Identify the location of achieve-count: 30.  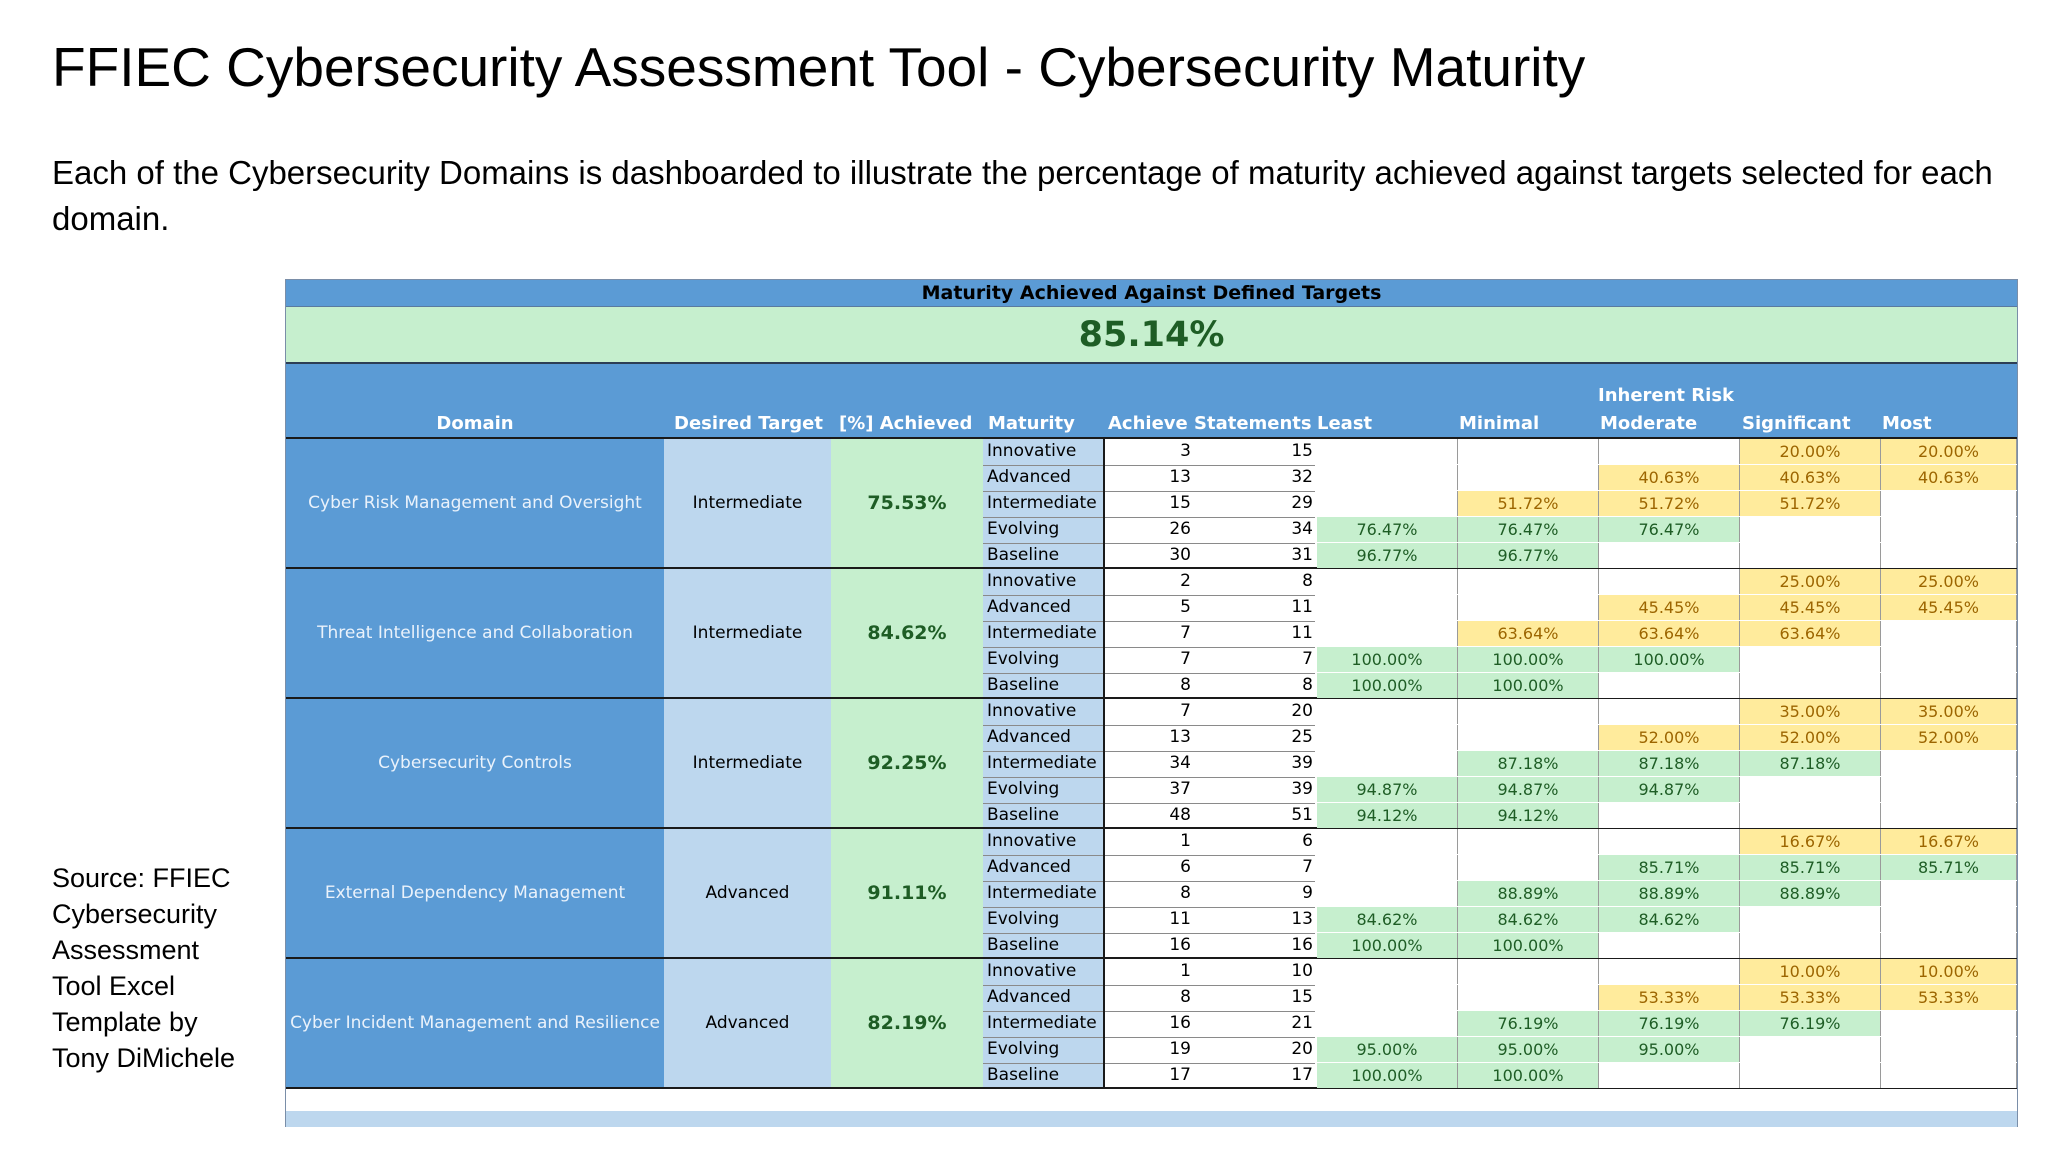
(1180, 555).